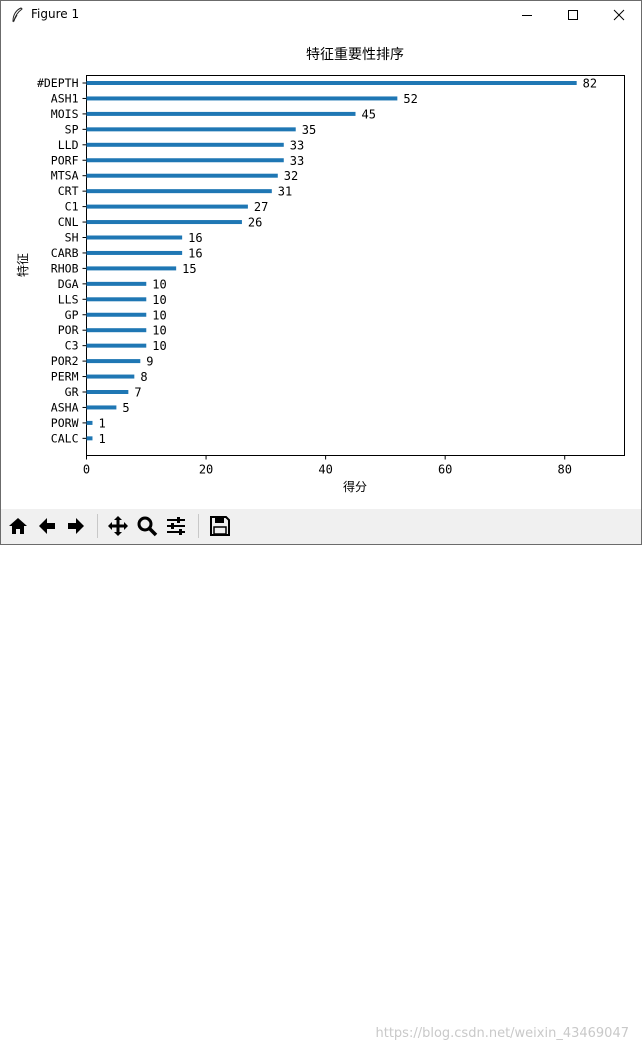 The image size is (642, 1041). Describe the element at coordinates (167, 206) in the screenshot. I see `bar-c1` at that location.